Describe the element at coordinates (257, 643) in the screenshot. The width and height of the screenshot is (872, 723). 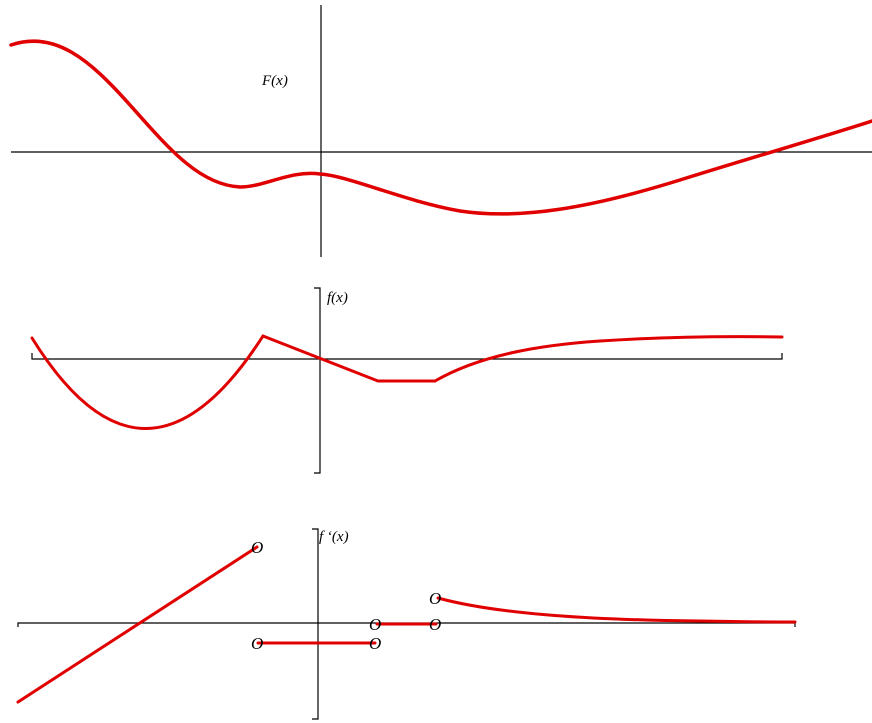
I see `open-endpoint-2: O` at that location.